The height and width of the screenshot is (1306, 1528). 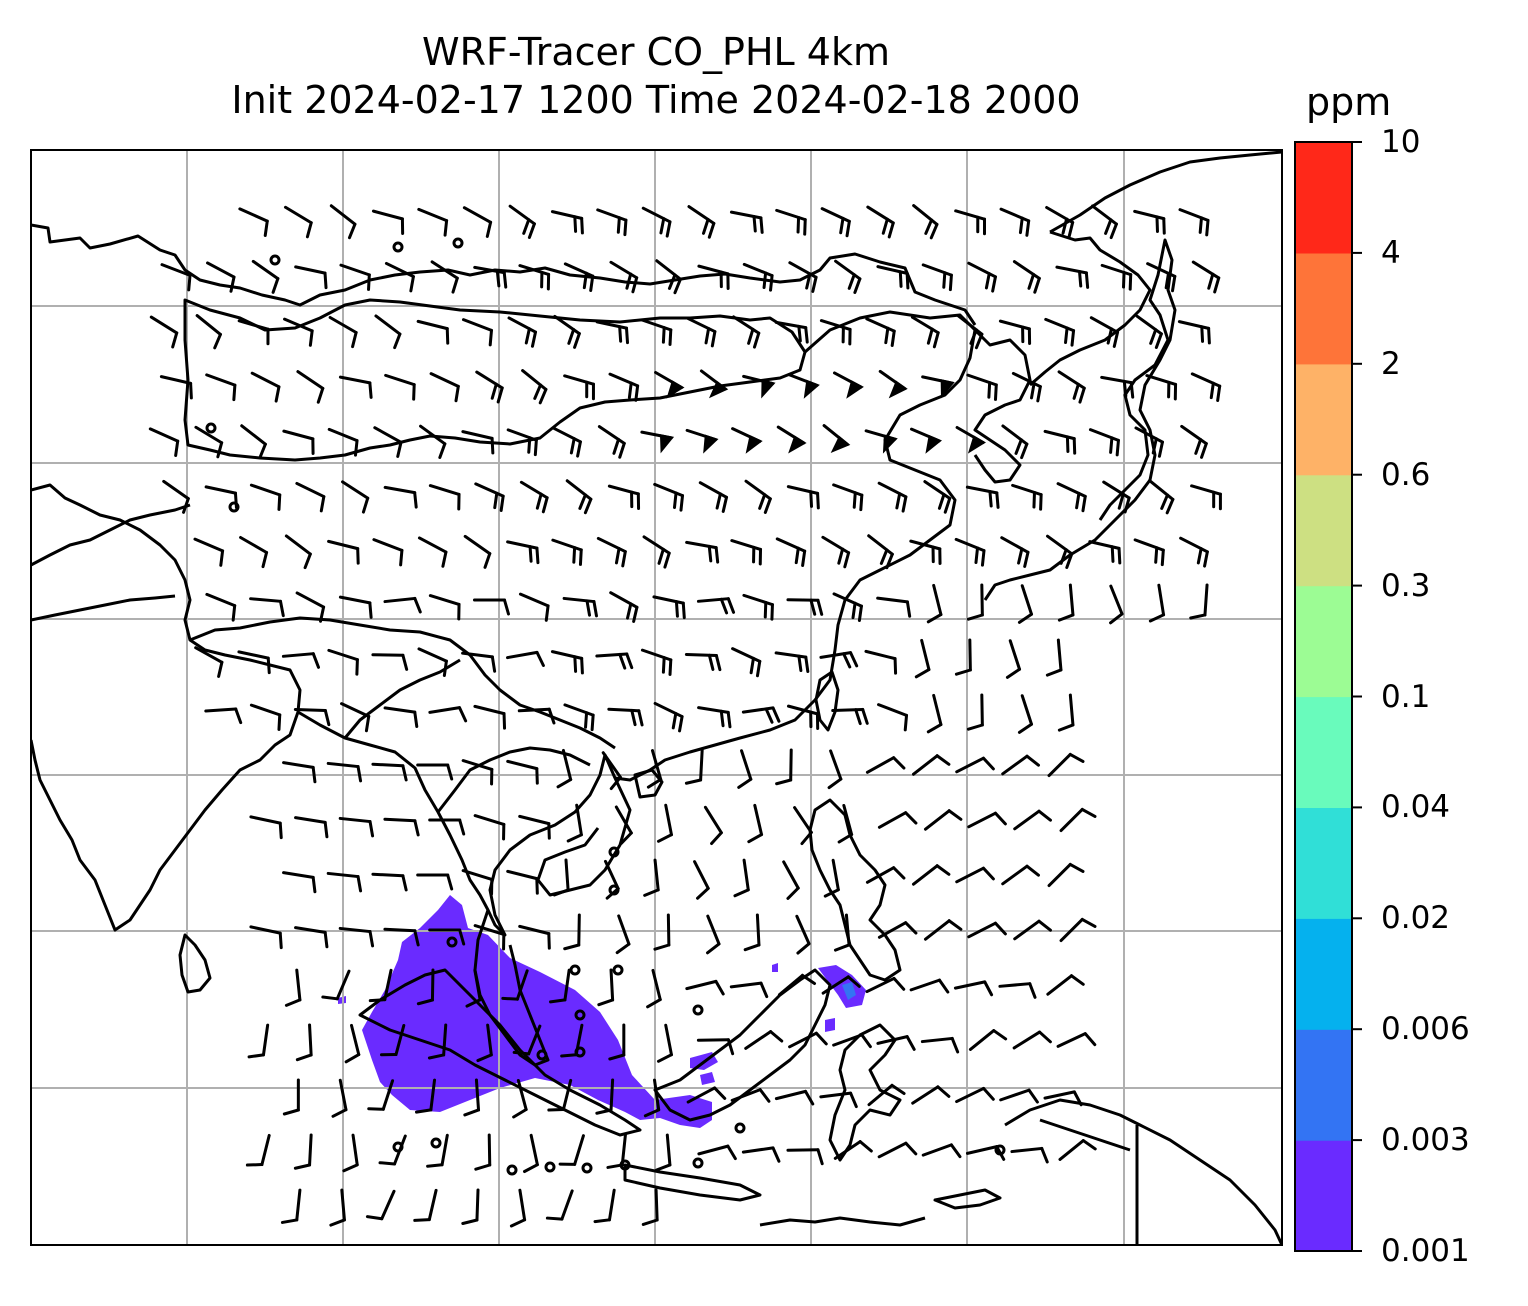 I want to click on colorbar-tick-label: 0.04, so click(x=1416, y=807).